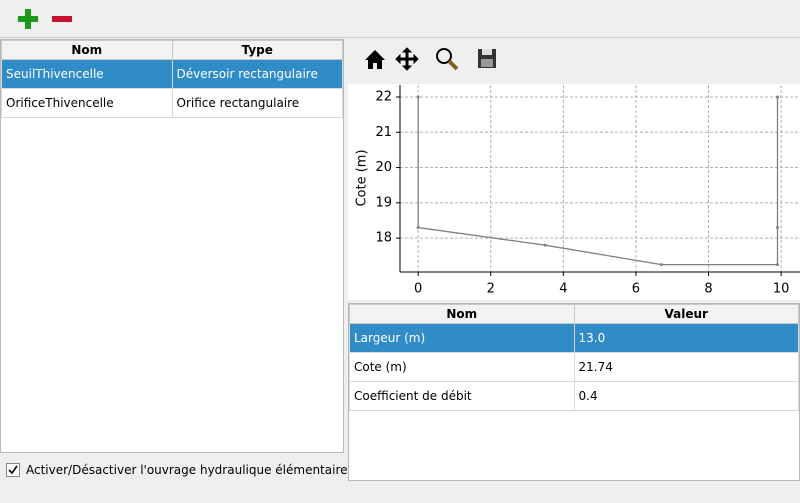 The height and width of the screenshot is (503, 800). What do you see at coordinates (362, 177) in the screenshot?
I see `y-axis-label: Cote (m)` at bounding box center [362, 177].